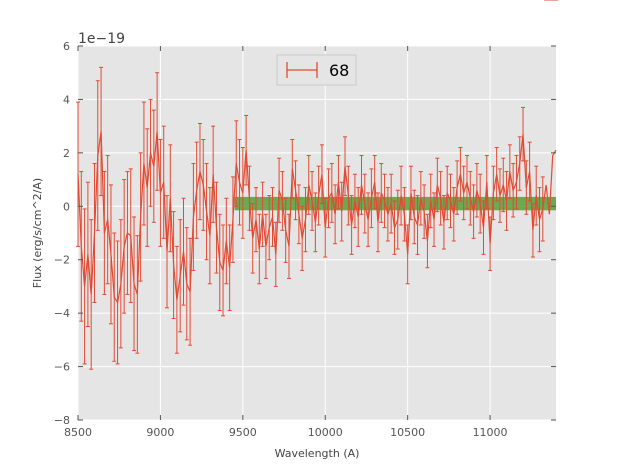 The image size is (617, 467). Describe the element at coordinates (317, 453) in the screenshot. I see `x-axis-label: Wavelength (A)` at that location.